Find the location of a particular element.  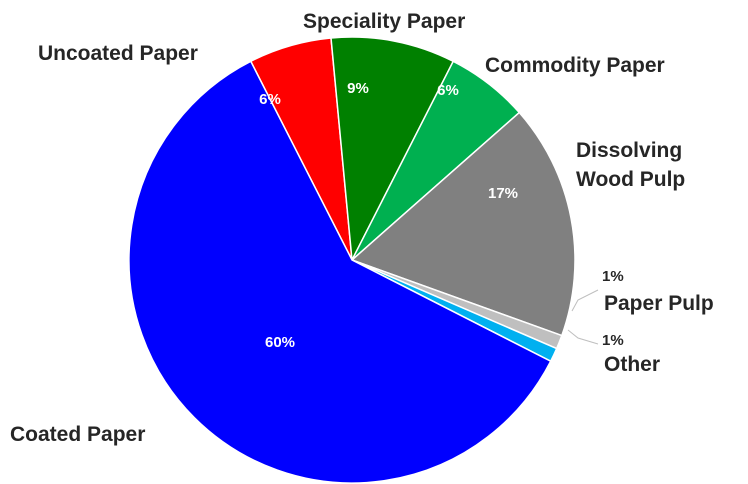

pct-label-uncoated-paper: 6% is located at coordinates (270, 99).